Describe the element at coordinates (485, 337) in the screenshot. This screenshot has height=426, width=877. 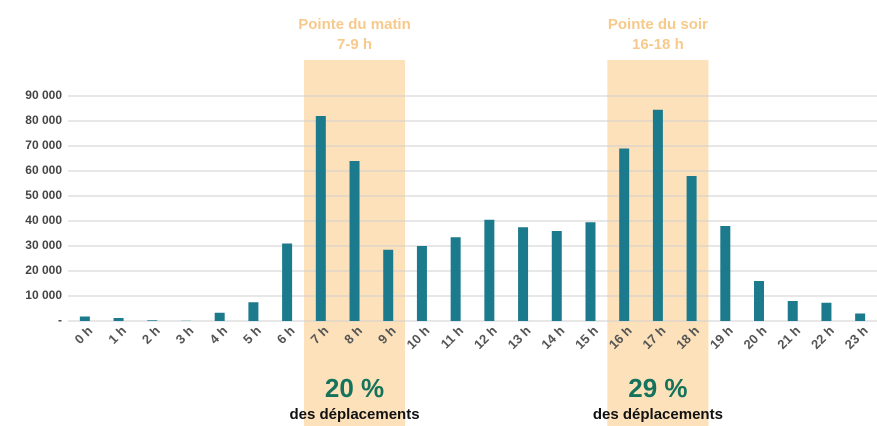
I see `x-tick-label: 12 h` at that location.